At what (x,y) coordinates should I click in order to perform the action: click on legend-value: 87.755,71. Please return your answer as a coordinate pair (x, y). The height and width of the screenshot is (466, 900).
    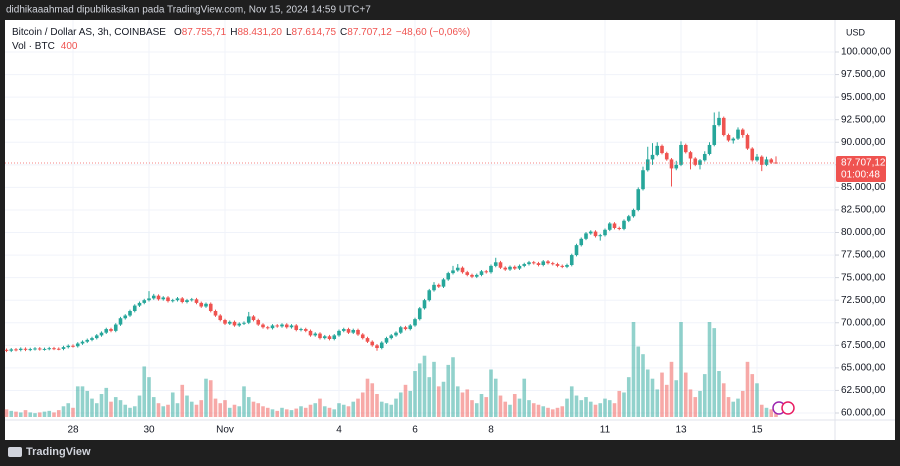
    Looking at the image, I should click on (204, 32).